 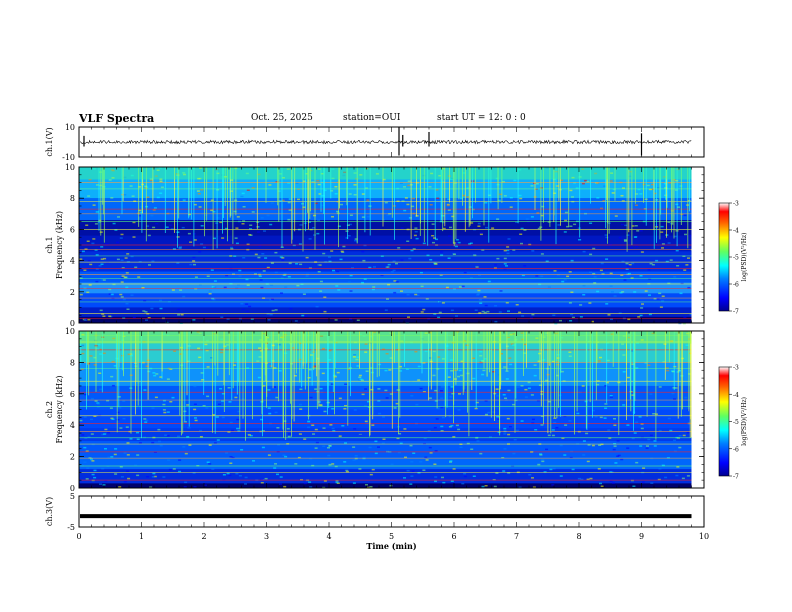 What do you see at coordinates (72, 457) in the screenshot?
I see `ch2-spectrogram-ytick-label: 2` at bounding box center [72, 457].